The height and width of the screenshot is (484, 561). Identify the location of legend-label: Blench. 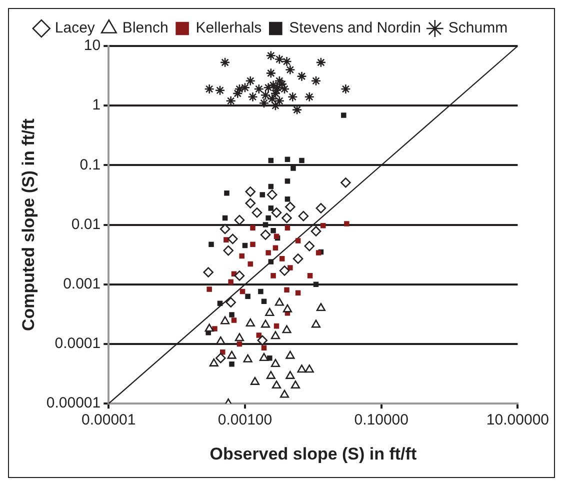
(145, 28).